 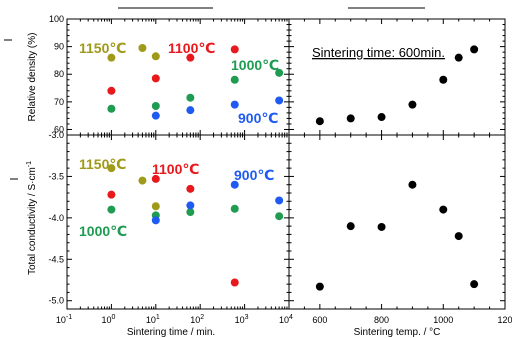 What do you see at coordinates (56, 218) in the screenshot?
I see `y-tick-label: -4.0` at bounding box center [56, 218].